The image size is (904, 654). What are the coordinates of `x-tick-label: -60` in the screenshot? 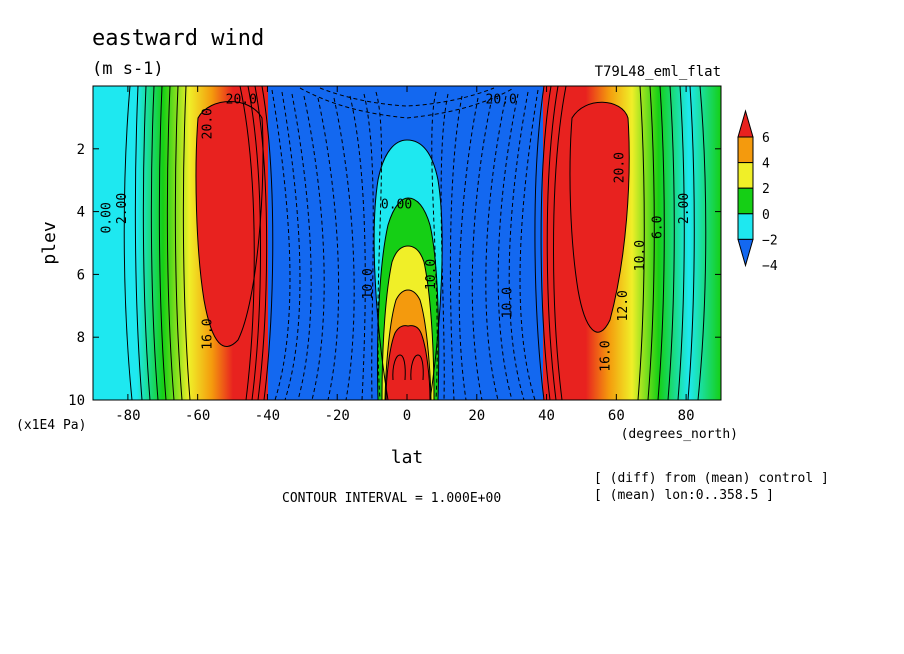 It's located at (197, 416).